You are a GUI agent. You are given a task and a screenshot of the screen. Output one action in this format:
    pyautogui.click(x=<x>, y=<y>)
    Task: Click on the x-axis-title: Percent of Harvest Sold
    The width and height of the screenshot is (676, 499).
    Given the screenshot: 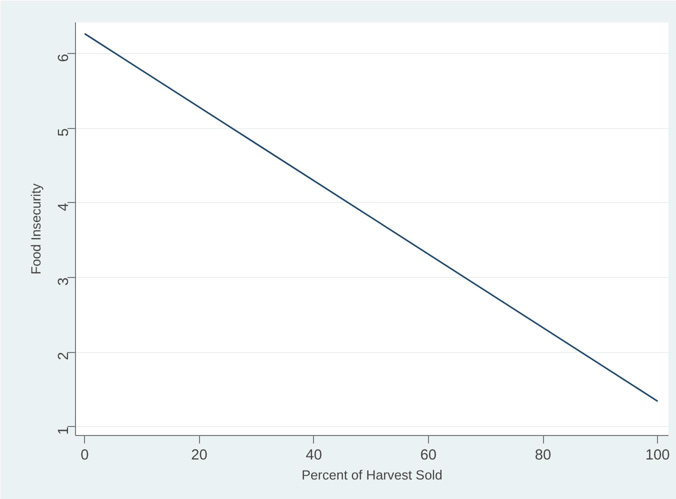 What is the action you would take?
    pyautogui.click(x=372, y=475)
    